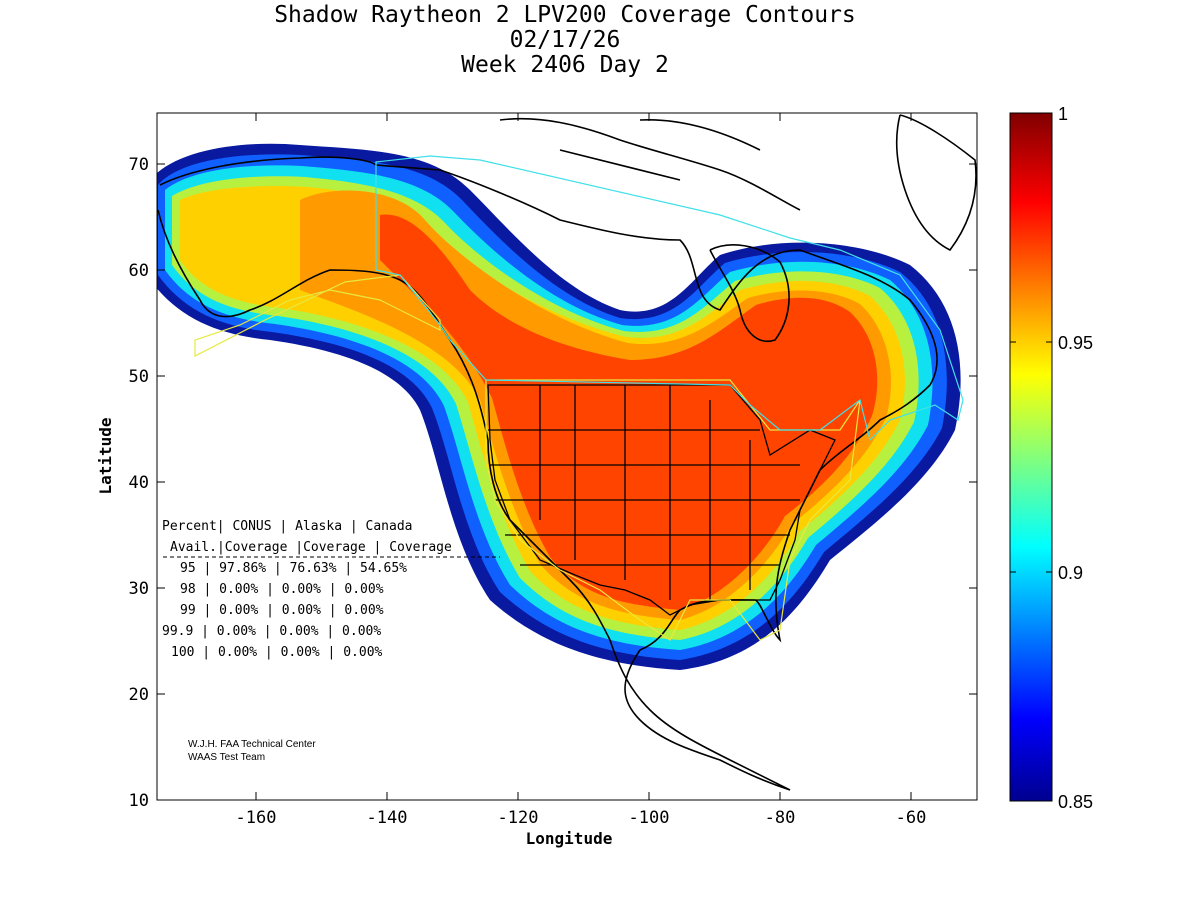  What do you see at coordinates (139, 271) in the screenshot?
I see `y-tick-label: 60` at bounding box center [139, 271].